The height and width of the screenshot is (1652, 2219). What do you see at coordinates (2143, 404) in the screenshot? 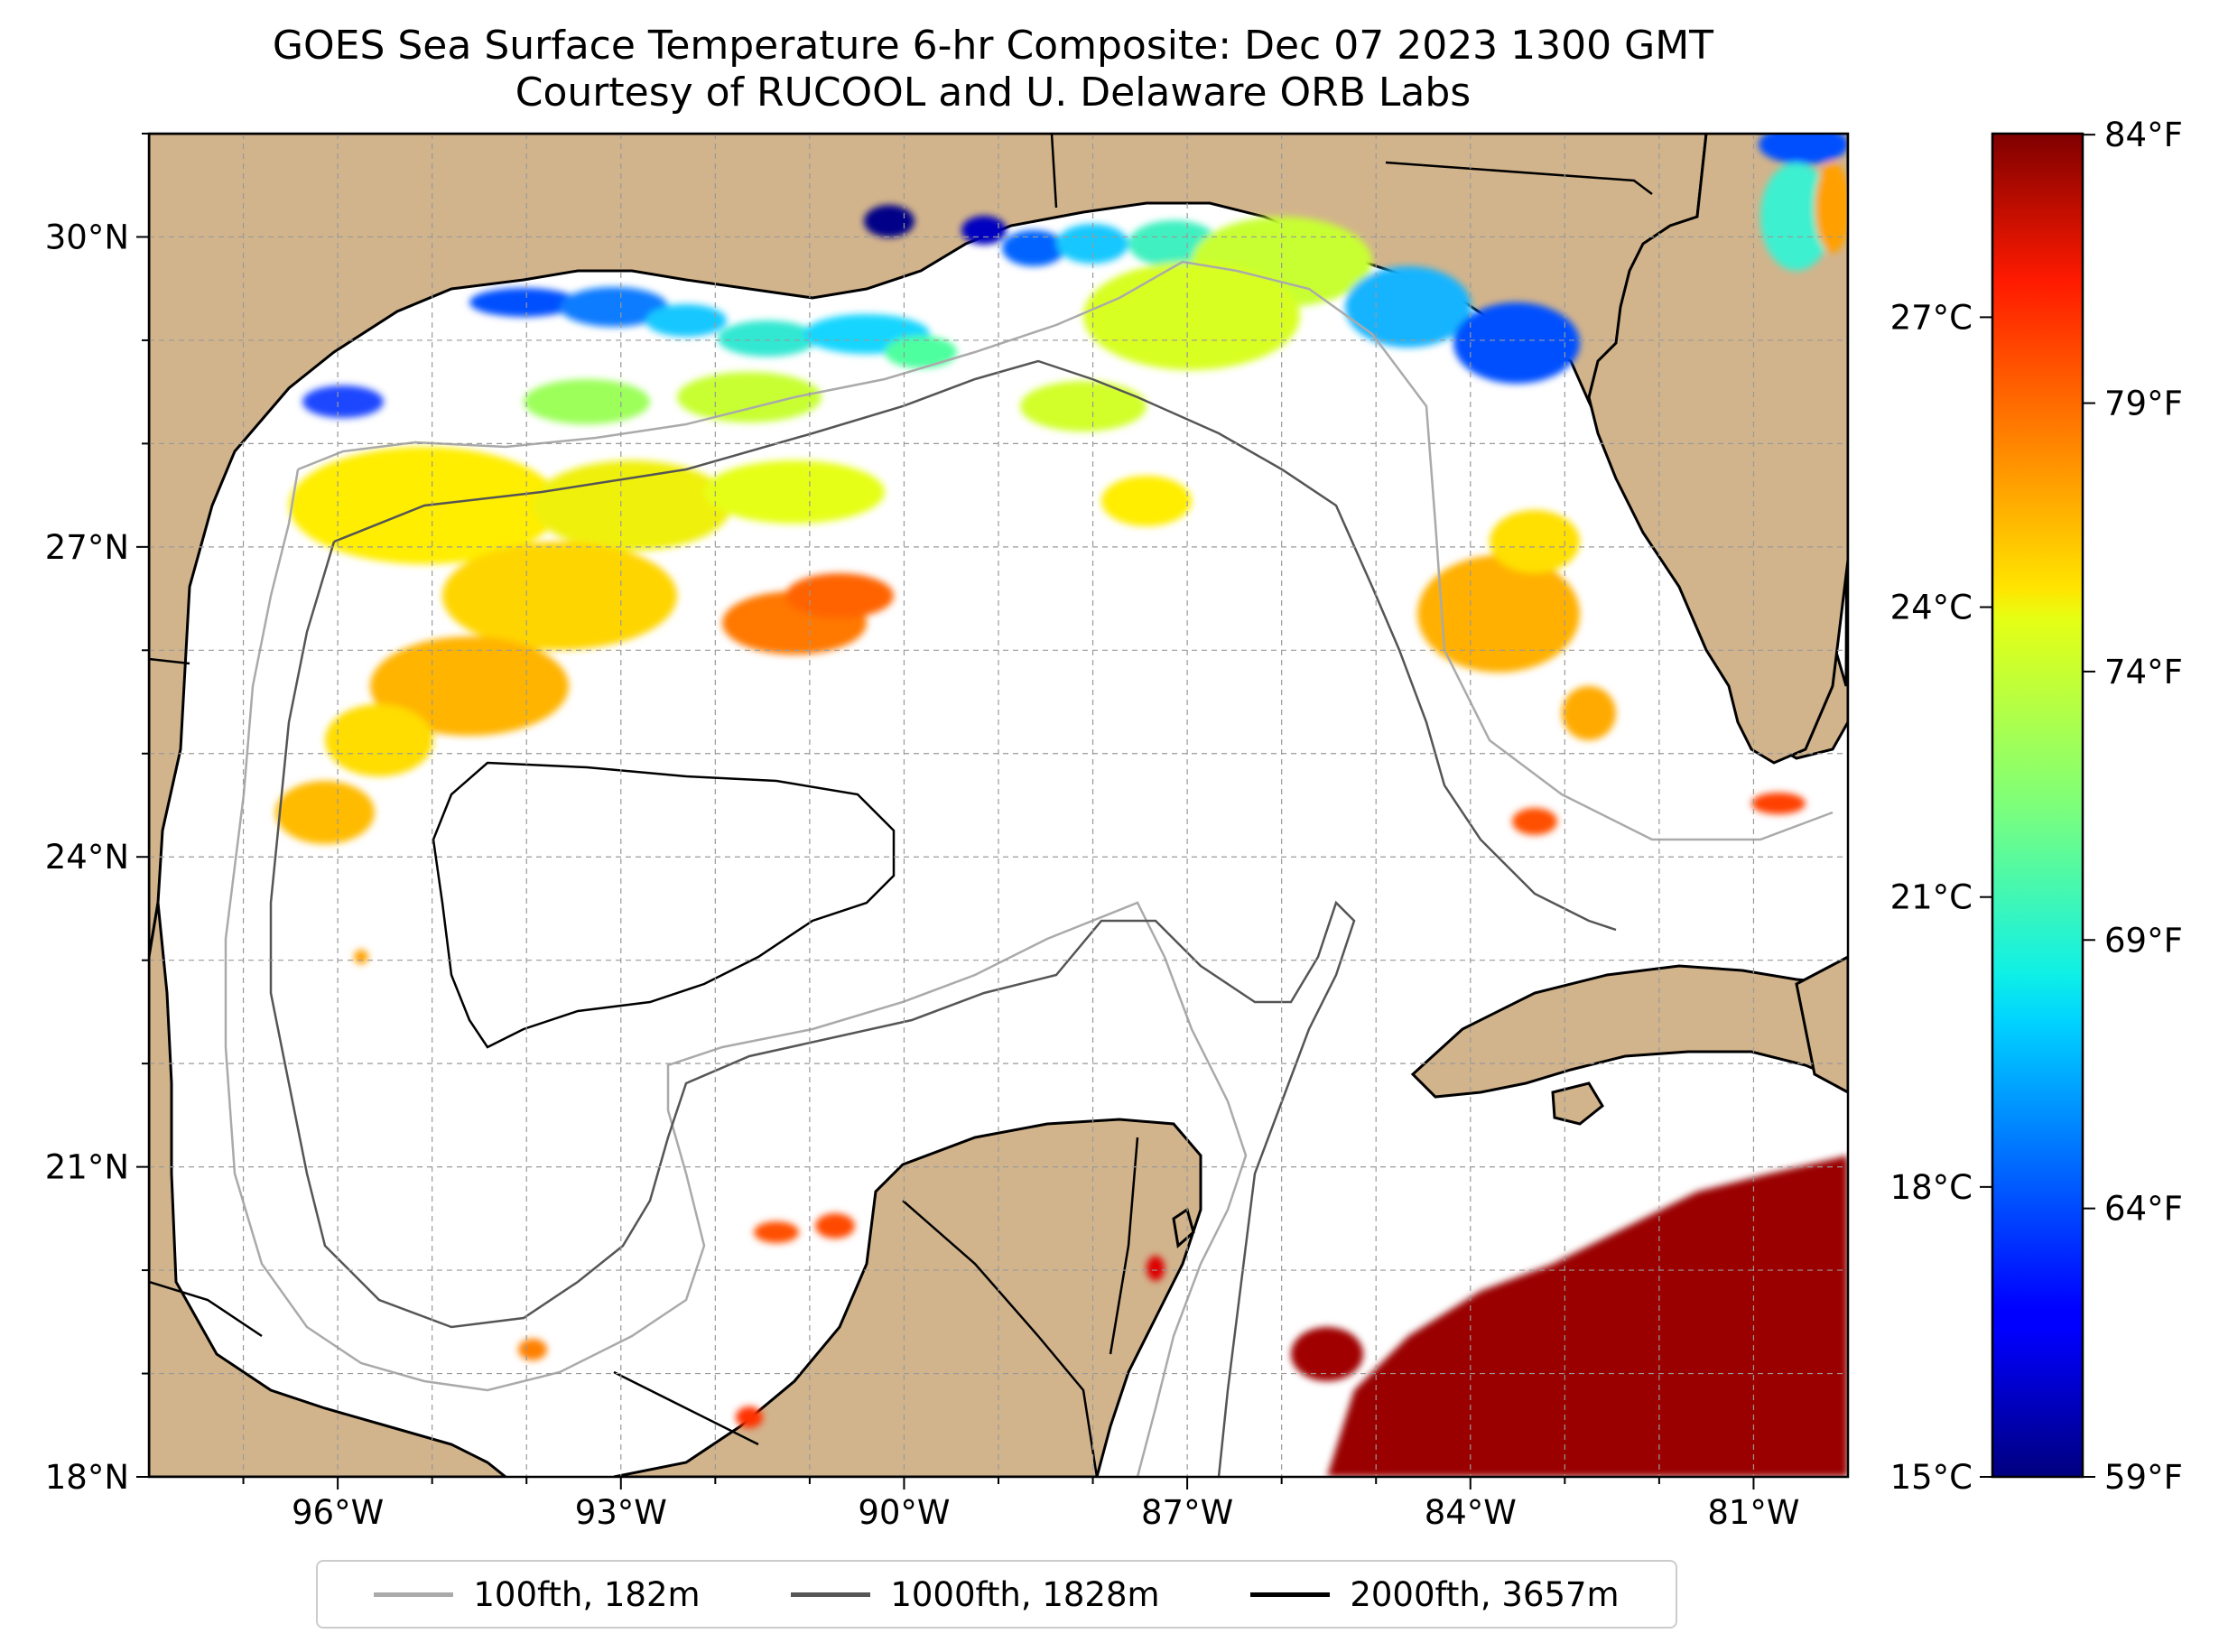
I see `colorbar-fahrenheit-label: 79°F` at bounding box center [2143, 404].